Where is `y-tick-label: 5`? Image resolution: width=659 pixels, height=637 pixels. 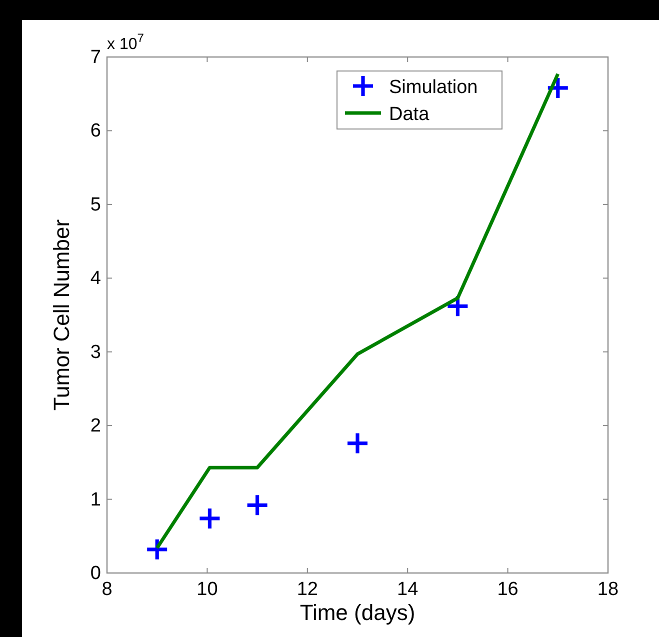
y-tick-label: 5 is located at coordinates (95, 205).